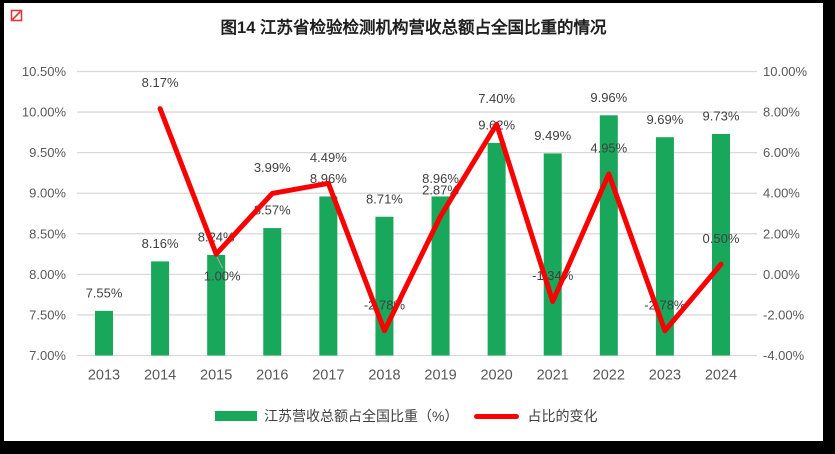  Describe the element at coordinates (104, 292) in the screenshot. I see `bar-label-2013: 7.55%` at that location.